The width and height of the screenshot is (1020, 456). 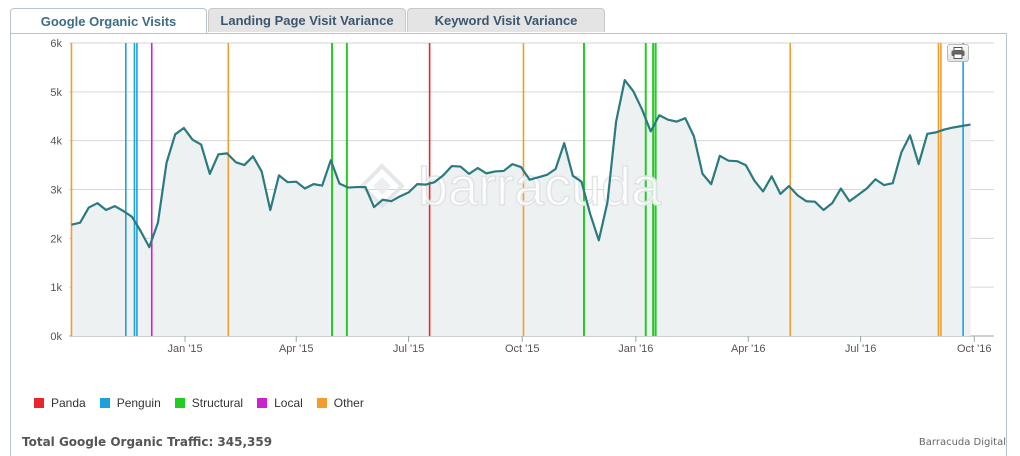 I want to click on legend-item-panda: Panda, so click(x=60, y=403).